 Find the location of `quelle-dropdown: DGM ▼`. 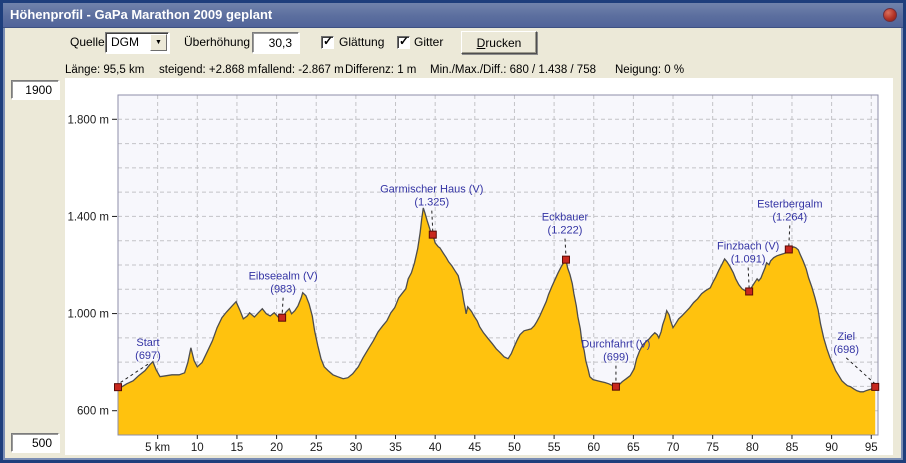

quelle-dropdown: DGM ▼ is located at coordinates (137, 42).